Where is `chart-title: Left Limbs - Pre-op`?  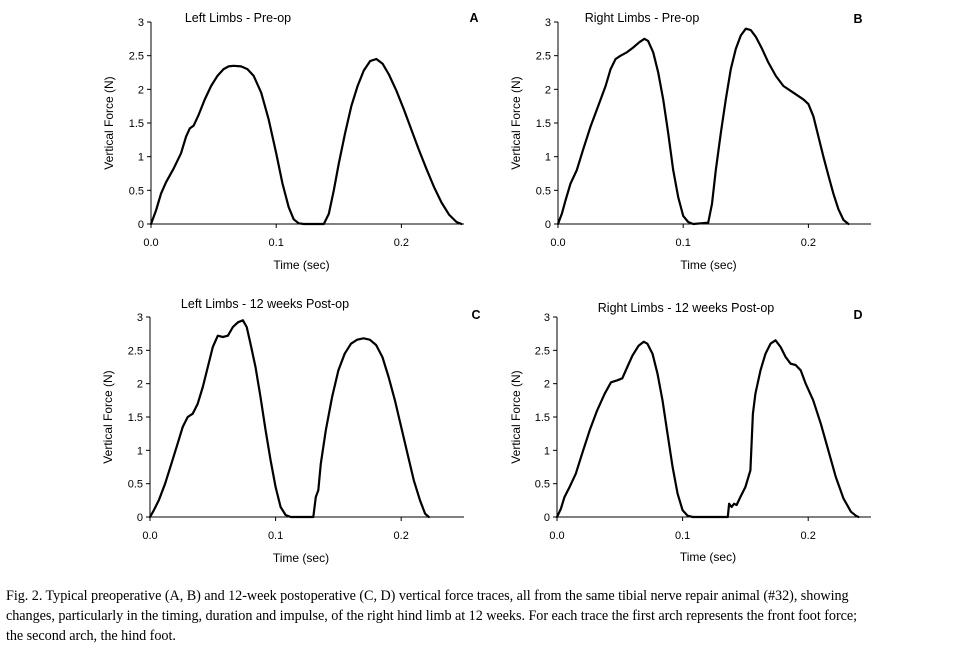 chart-title: Left Limbs - Pre-op is located at coordinates (238, 18).